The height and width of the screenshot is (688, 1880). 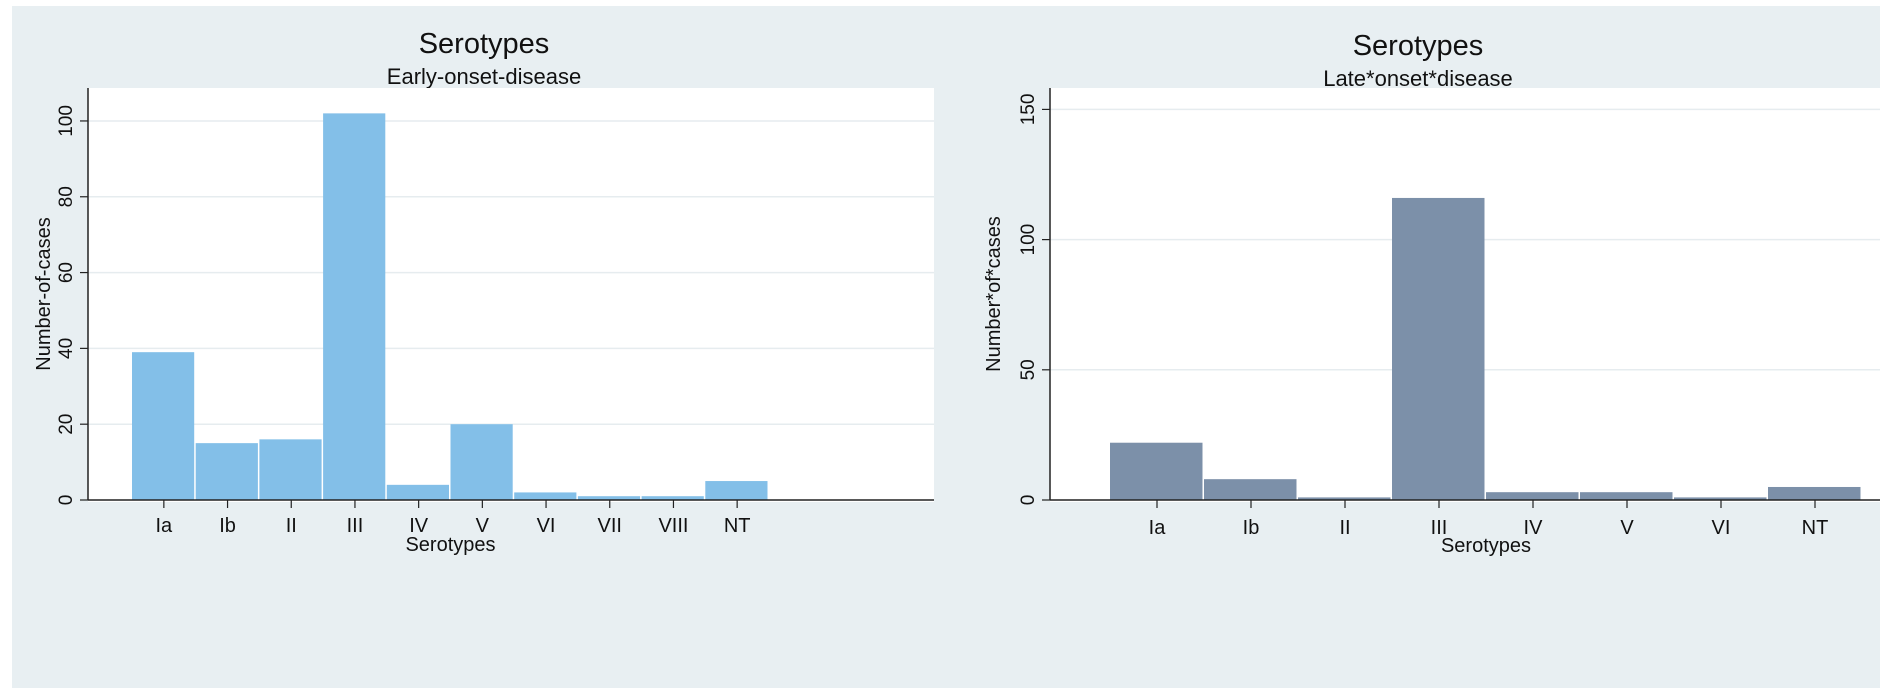 What do you see at coordinates (672, 498) in the screenshot?
I see `bar-VIII` at bounding box center [672, 498].